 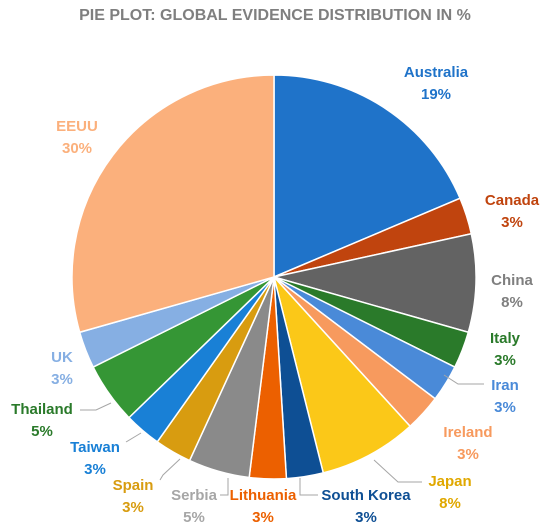 I want to click on leader-line-iran, so click(x=463, y=379).